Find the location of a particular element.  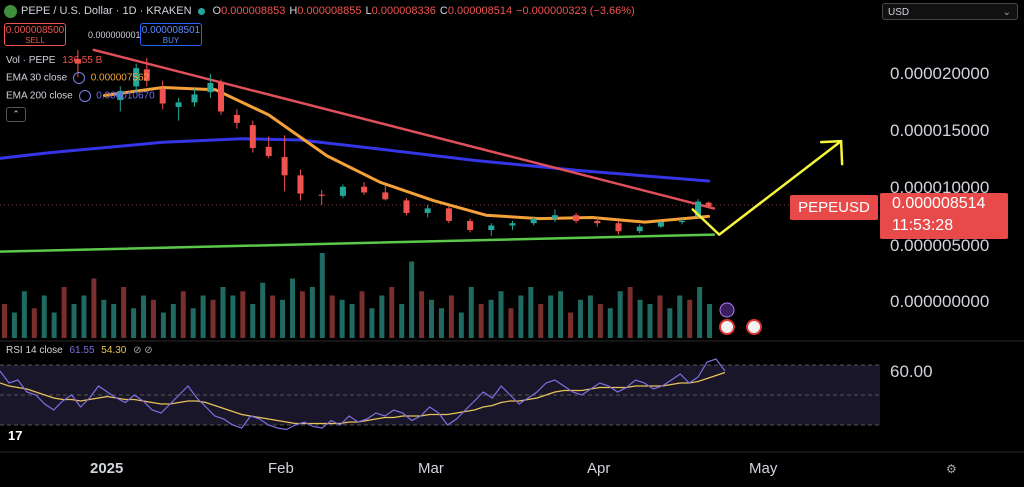

x-label-apr: Apr is located at coordinates (599, 468).